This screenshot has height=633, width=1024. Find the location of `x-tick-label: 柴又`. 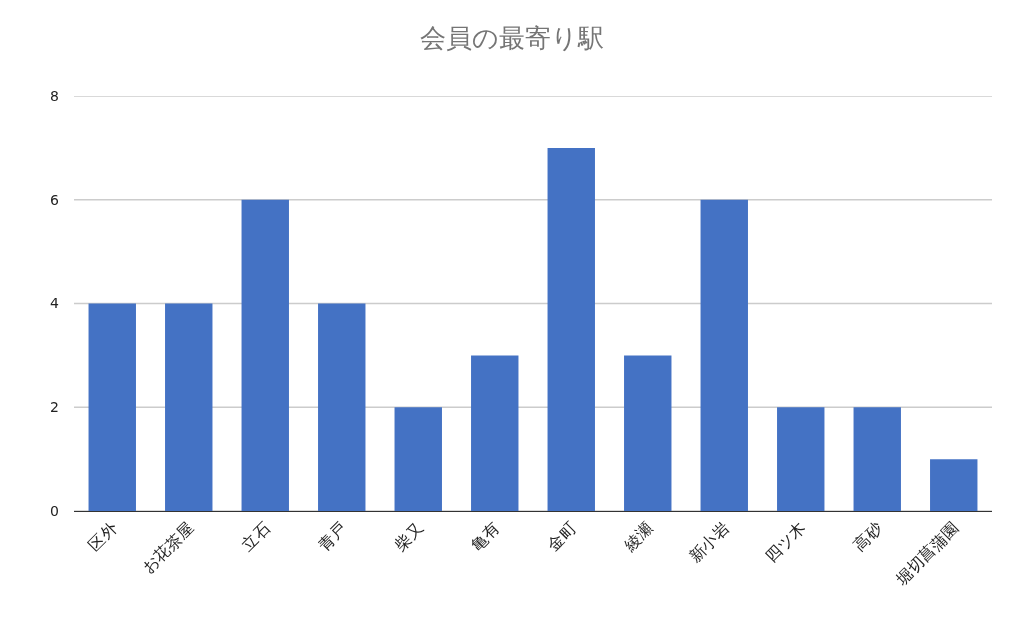

x-tick-label: 柴又 is located at coordinates (408, 536).